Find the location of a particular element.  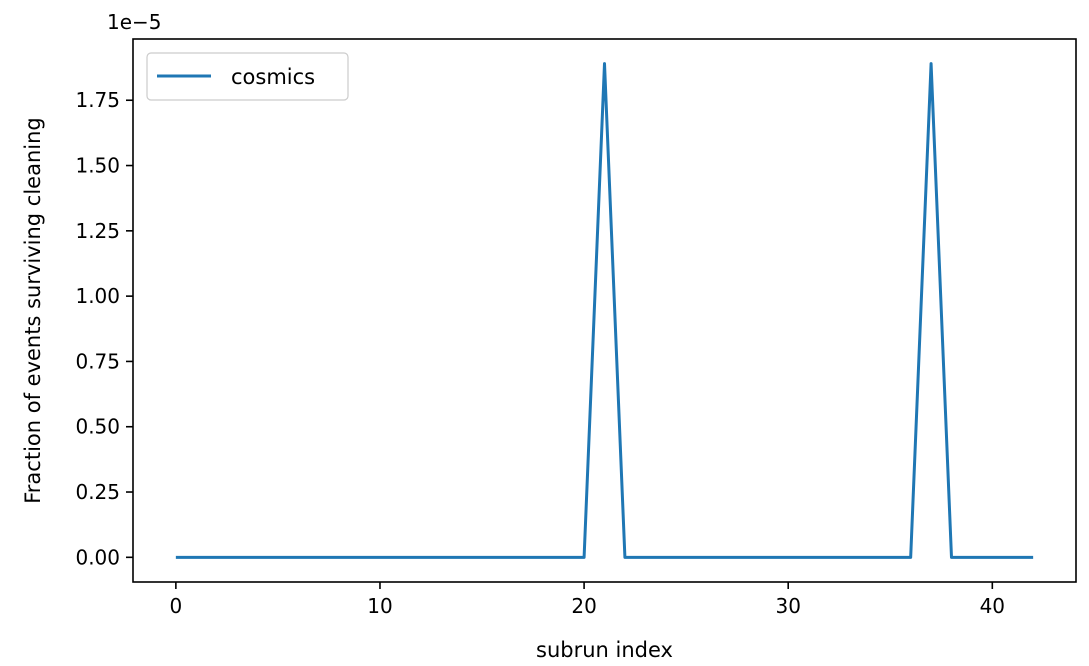

x-tick-label: 10 is located at coordinates (379, 606).